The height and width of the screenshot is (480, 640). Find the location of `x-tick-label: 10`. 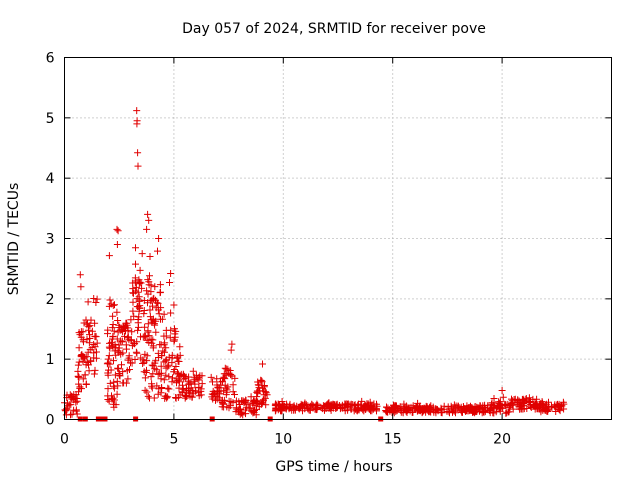

x-tick-label: 10 is located at coordinates (283, 440).